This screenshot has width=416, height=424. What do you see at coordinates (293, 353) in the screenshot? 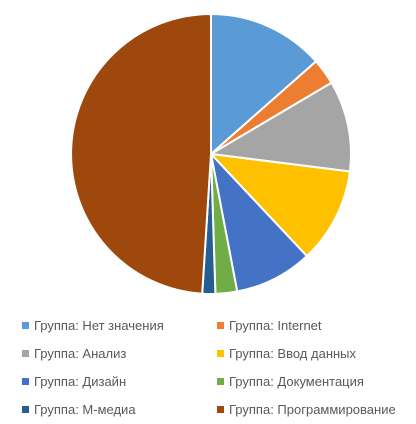
I see `legend-label: Группа: Ввод данных` at bounding box center [293, 353].